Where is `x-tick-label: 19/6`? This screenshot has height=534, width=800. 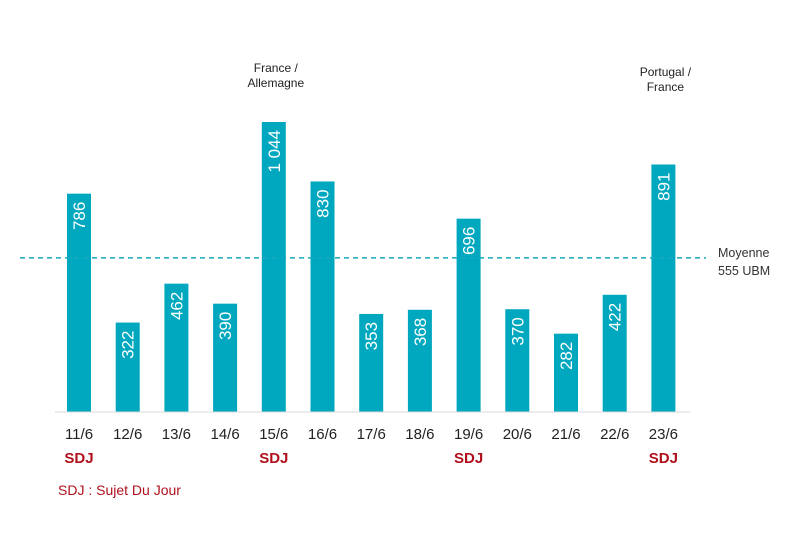
x-tick-label: 19/6 is located at coordinates (468, 434).